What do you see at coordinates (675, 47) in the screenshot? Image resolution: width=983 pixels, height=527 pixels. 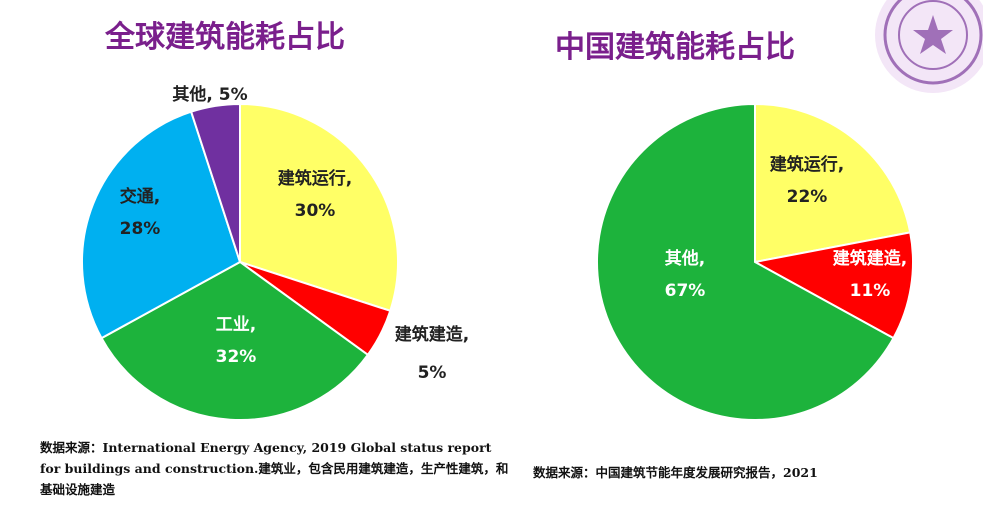 I see `china-chart-title: 中国建筑能耗占比` at bounding box center [675, 47].